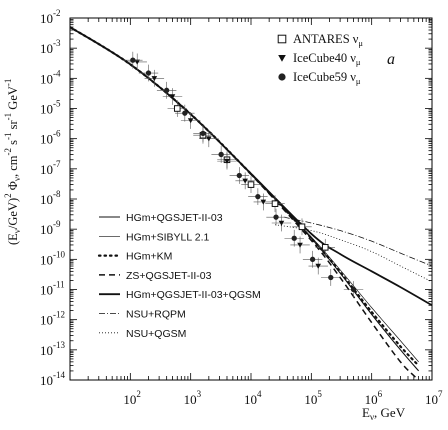 The height and width of the screenshot is (430, 448). Describe the element at coordinates (50, 168) in the screenshot. I see `y-tick-label: 10⁻⁷` at that location.